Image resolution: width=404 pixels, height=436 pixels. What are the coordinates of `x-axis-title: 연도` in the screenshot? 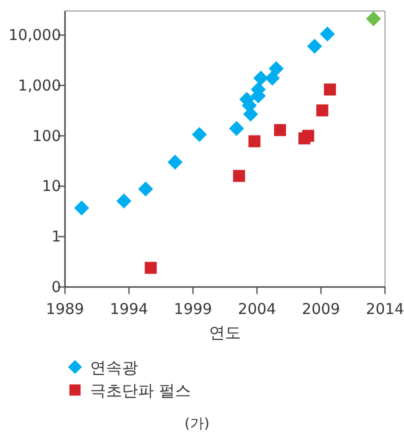 It's located at (225, 332).